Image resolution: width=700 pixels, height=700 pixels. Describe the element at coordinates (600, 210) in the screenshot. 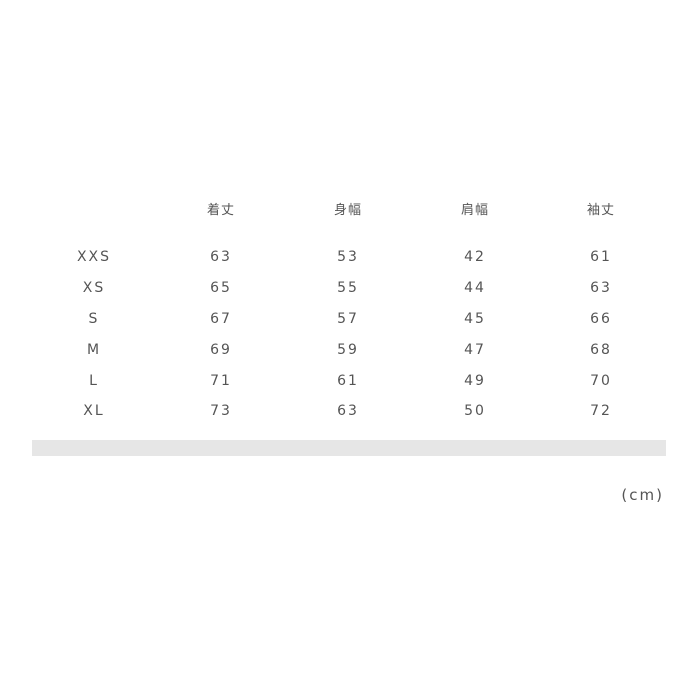

I see `column-header: 袖丈` at that location.